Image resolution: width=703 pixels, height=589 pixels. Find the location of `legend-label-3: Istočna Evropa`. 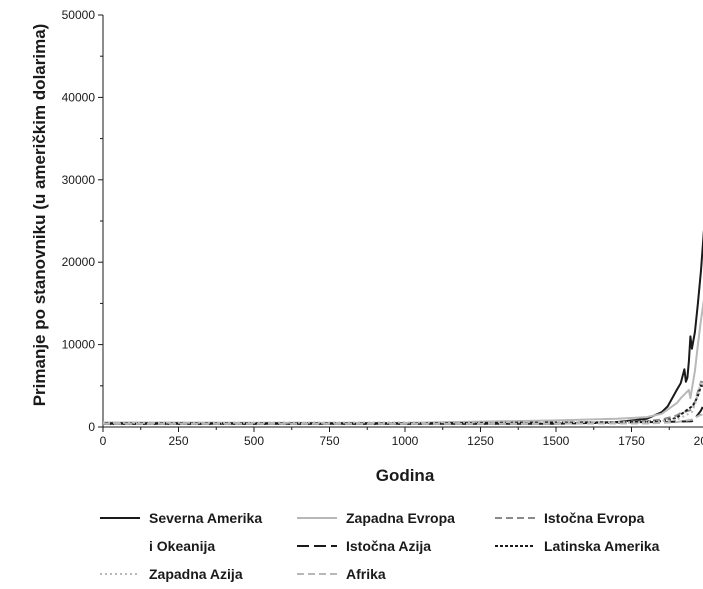

legend-label-3: Istočna Evropa is located at coordinates (594, 518).